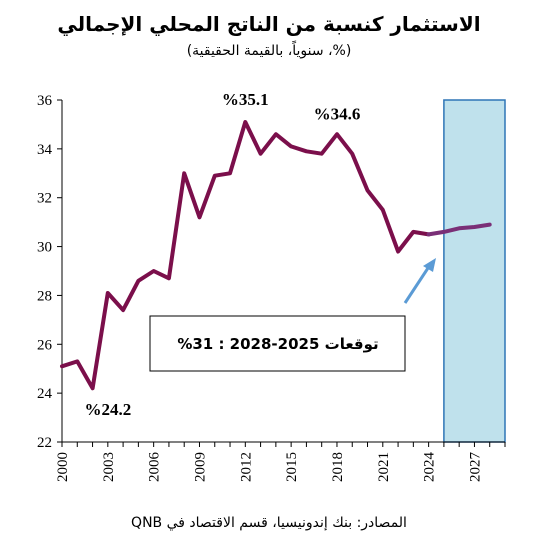 This screenshot has width=538, height=557. I want to click on x-tick-label: 2024, so click(430, 467).